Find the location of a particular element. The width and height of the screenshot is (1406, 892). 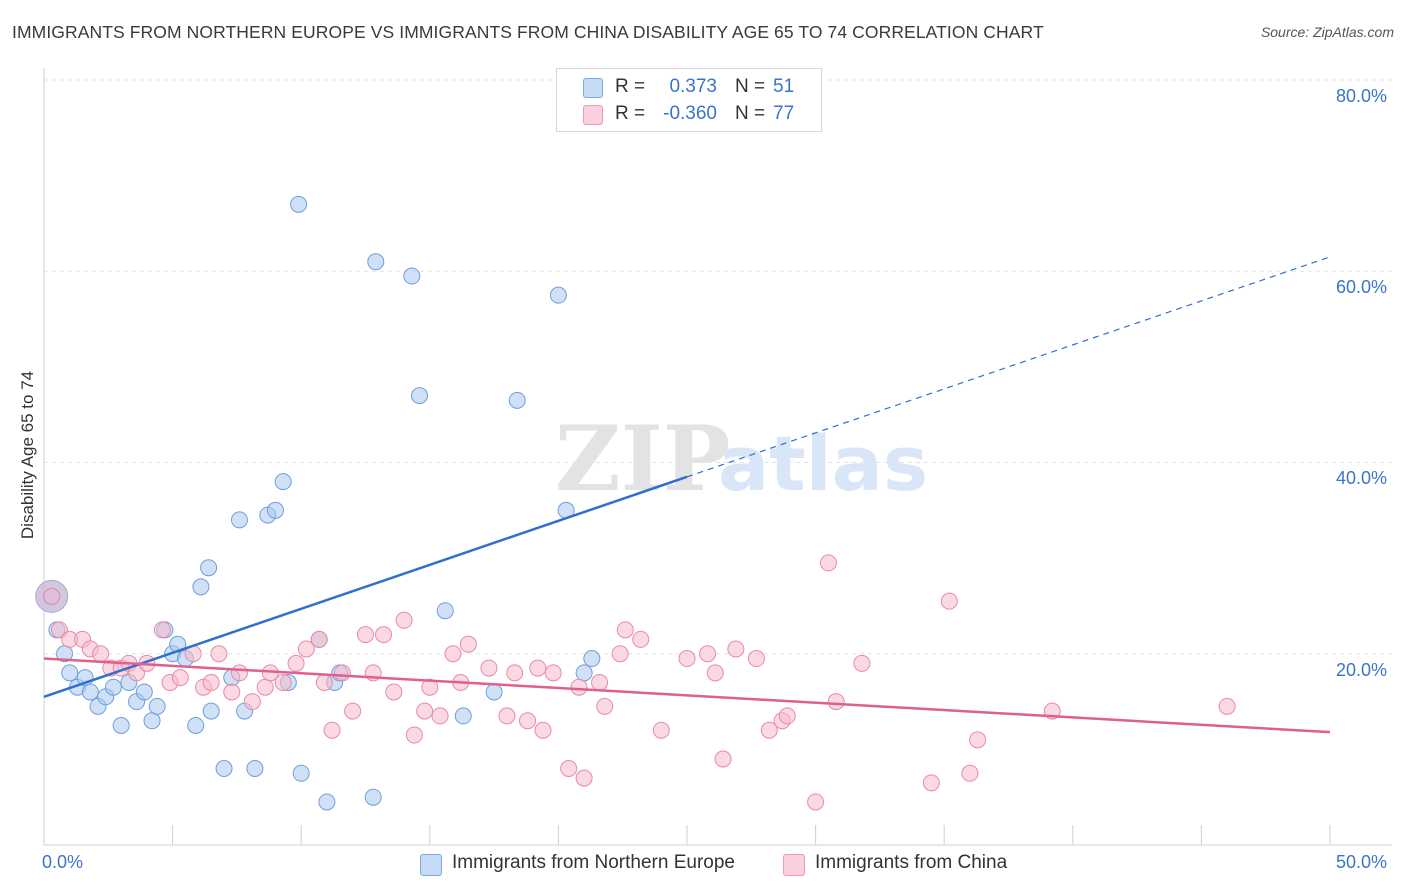

trend-line-china is located at coordinates (687, 695).